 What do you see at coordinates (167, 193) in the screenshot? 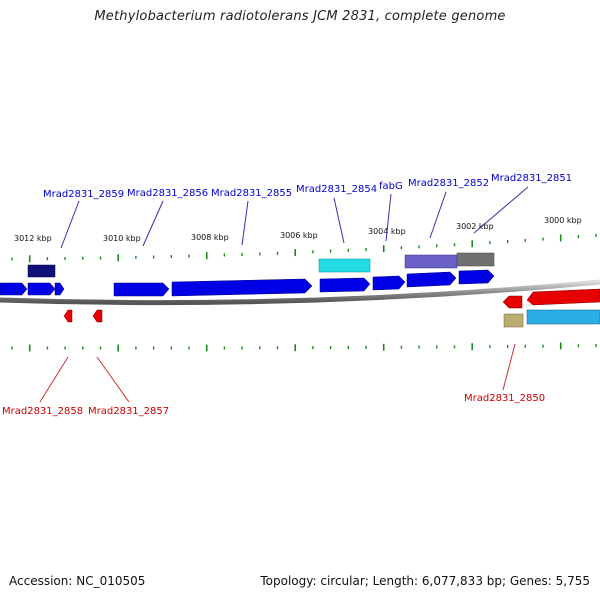
I see `gene-label-mrad2831-2856: Mrad2831_2856` at bounding box center [167, 193].